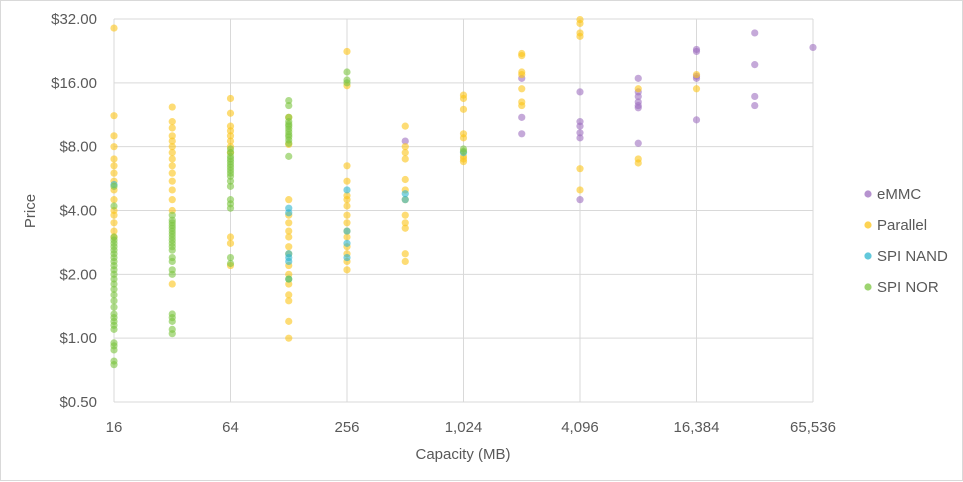  Describe the element at coordinates (78, 338) in the screenshot. I see `y-tick-label: $1.00` at that location.